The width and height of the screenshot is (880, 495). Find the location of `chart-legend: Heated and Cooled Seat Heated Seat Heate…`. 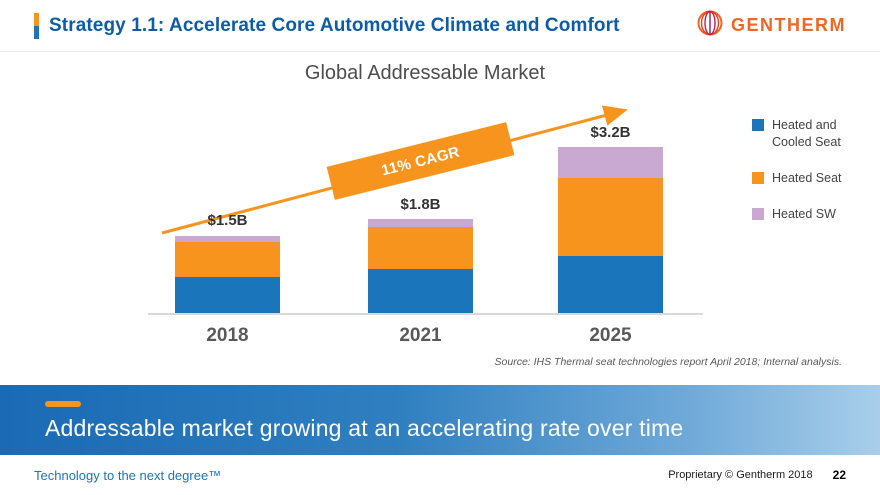

chart-legend: Heated and Cooled Seat Heated Seat Heate… is located at coordinates (809, 179).